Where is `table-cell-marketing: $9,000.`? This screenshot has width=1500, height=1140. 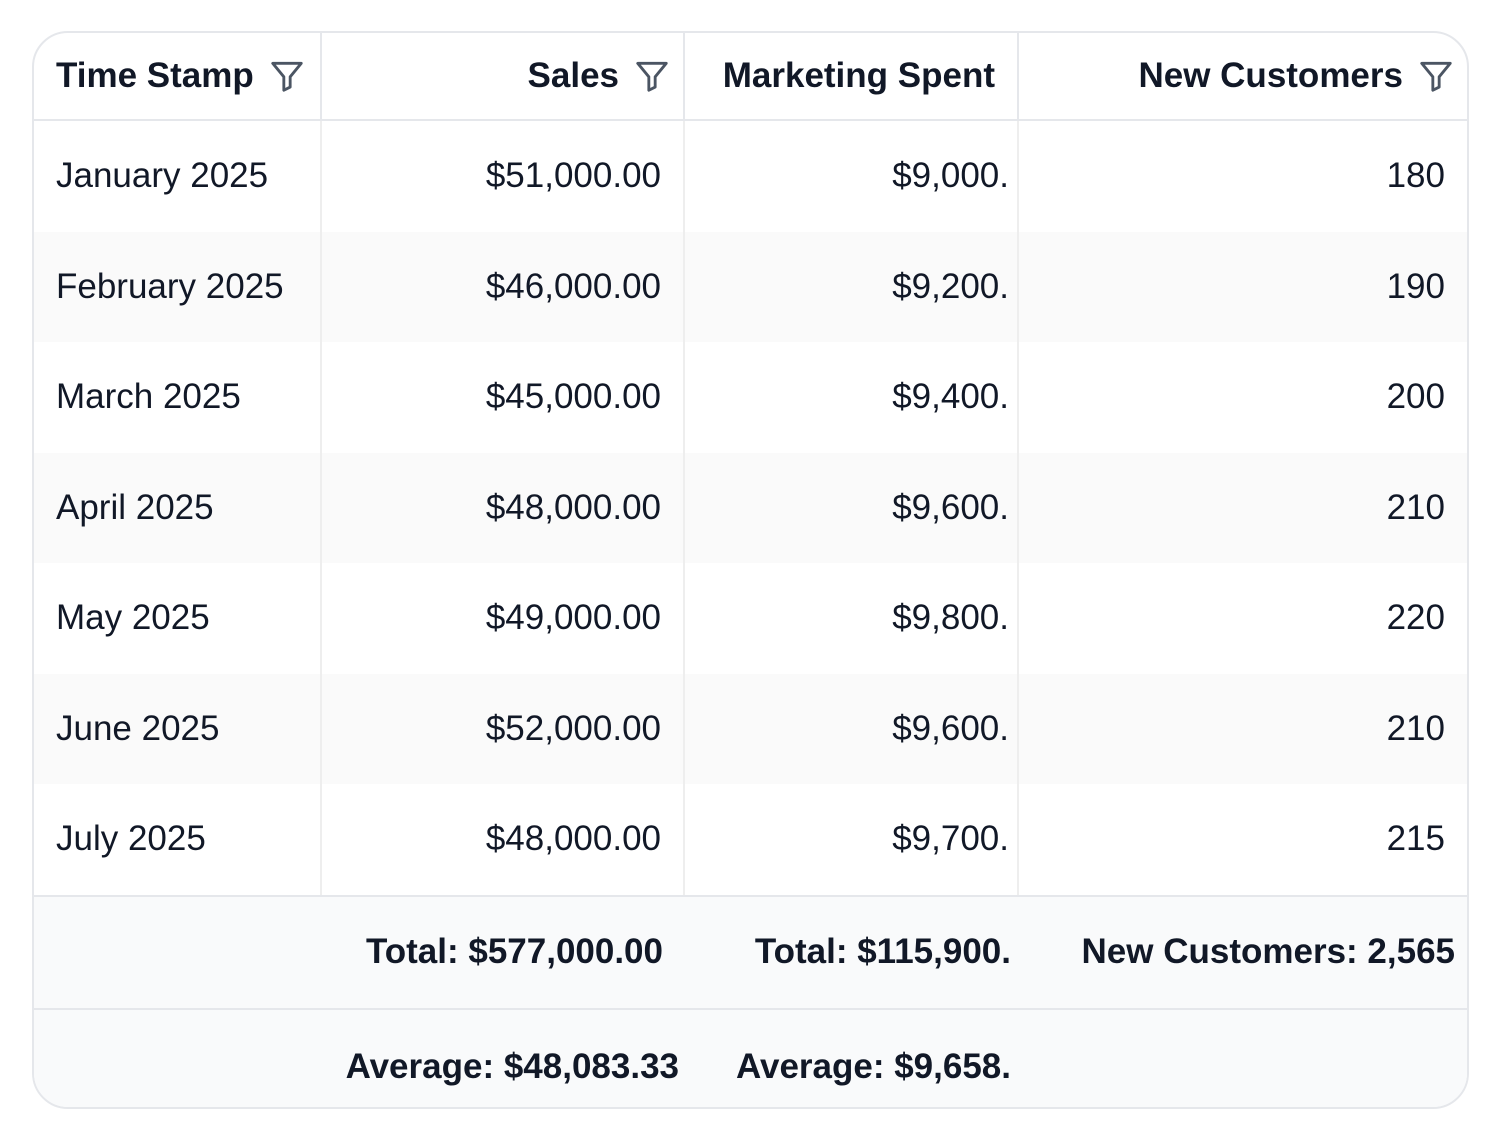 table-cell-marketing: $9,000. is located at coordinates (852, 176).